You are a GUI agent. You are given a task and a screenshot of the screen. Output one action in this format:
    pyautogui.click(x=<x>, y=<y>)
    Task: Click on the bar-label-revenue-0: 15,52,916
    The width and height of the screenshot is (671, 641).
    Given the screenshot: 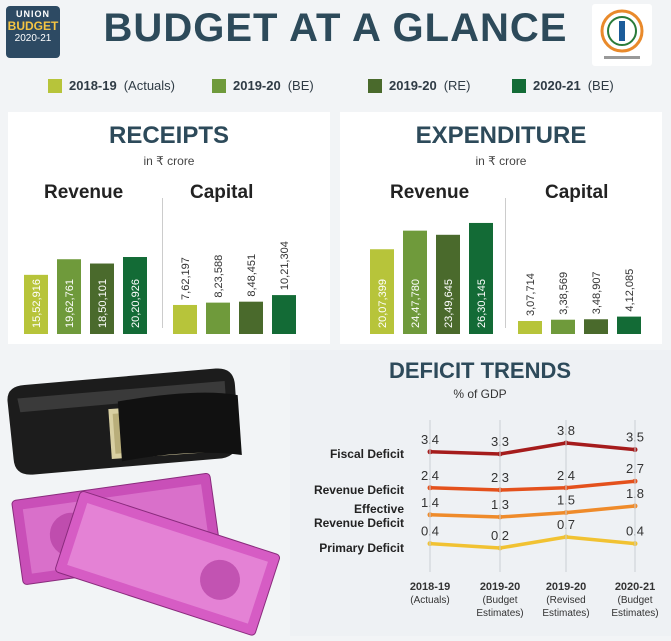 What is the action you would take?
    pyautogui.click(x=37, y=303)
    